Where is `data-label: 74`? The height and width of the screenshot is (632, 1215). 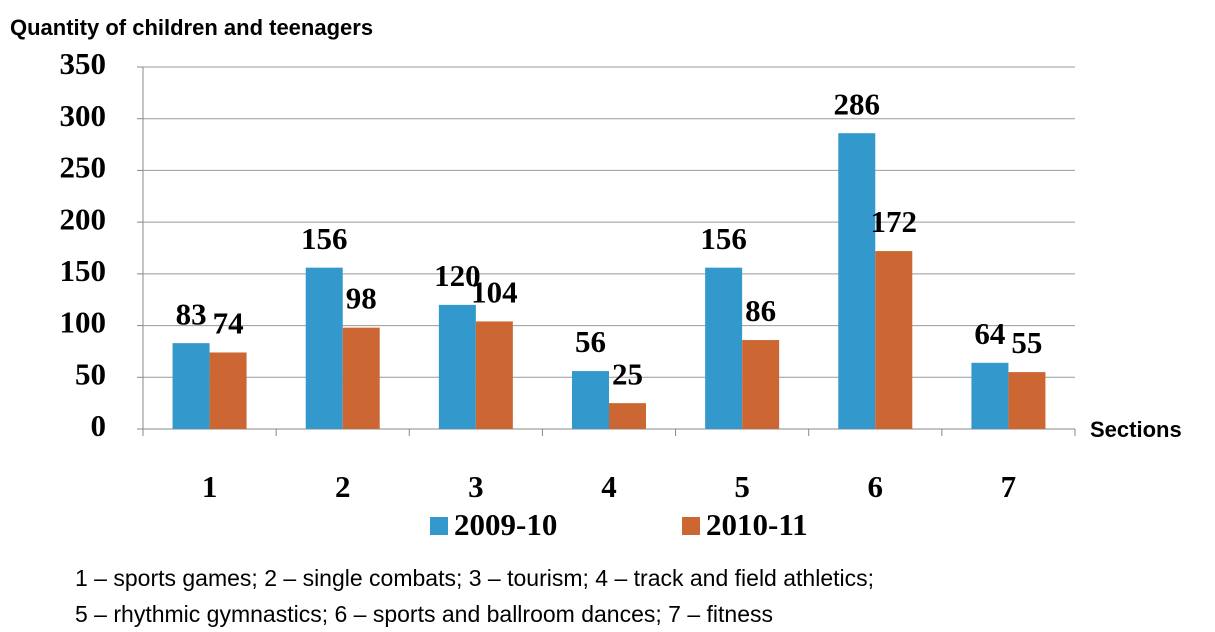
data-label: 74 is located at coordinates (228, 323).